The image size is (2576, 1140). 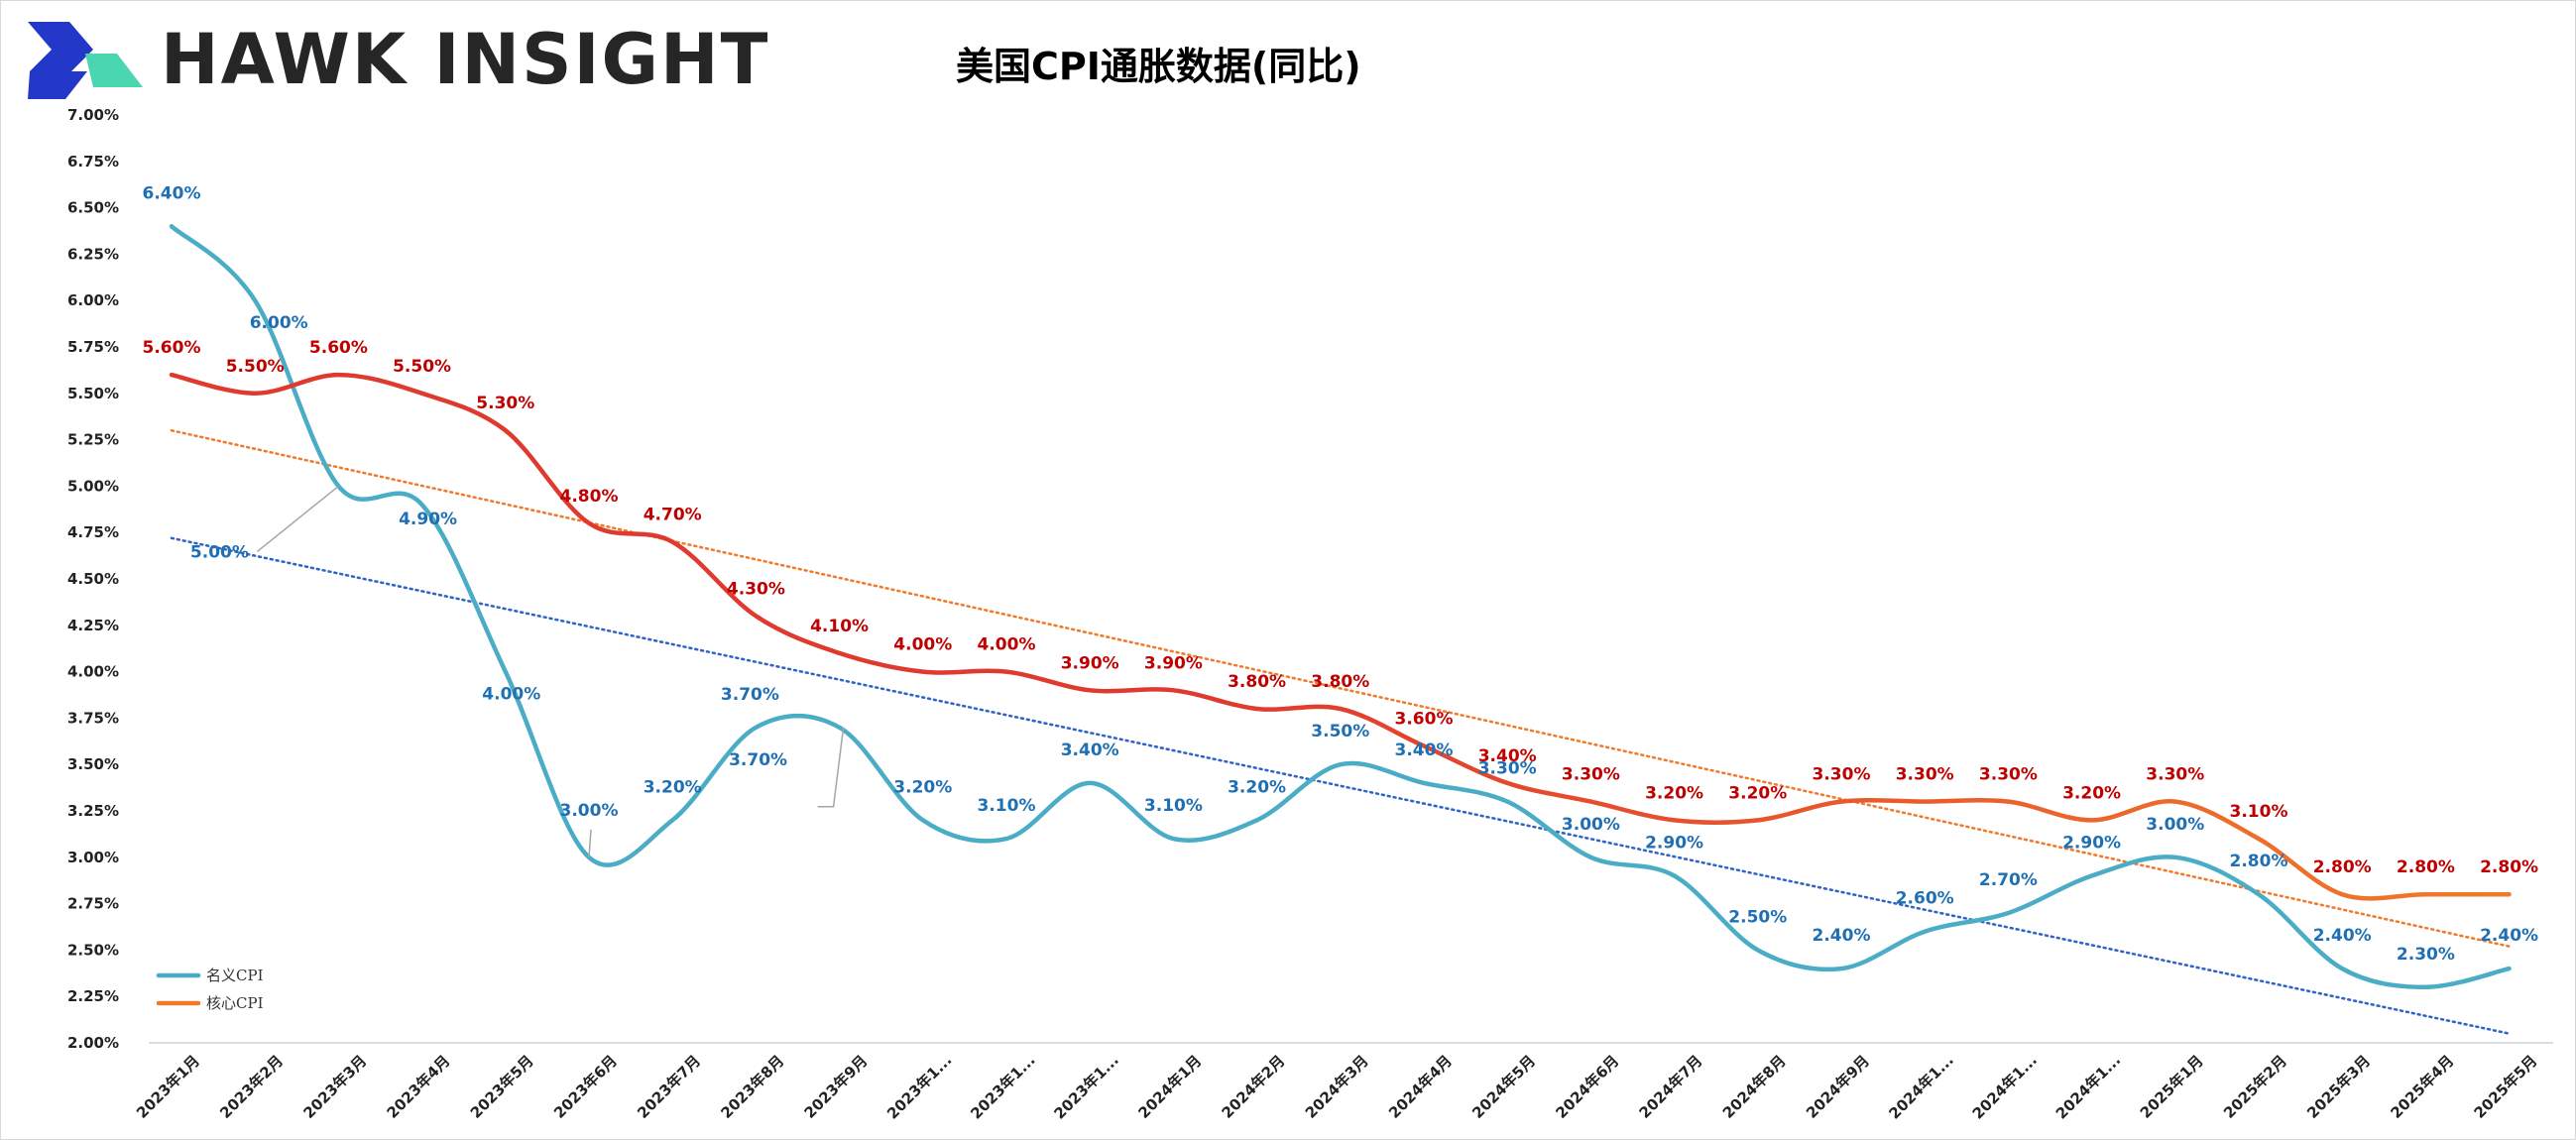 I want to click on x-tick-label: 2025年5月, so click(x=2506, y=1087).